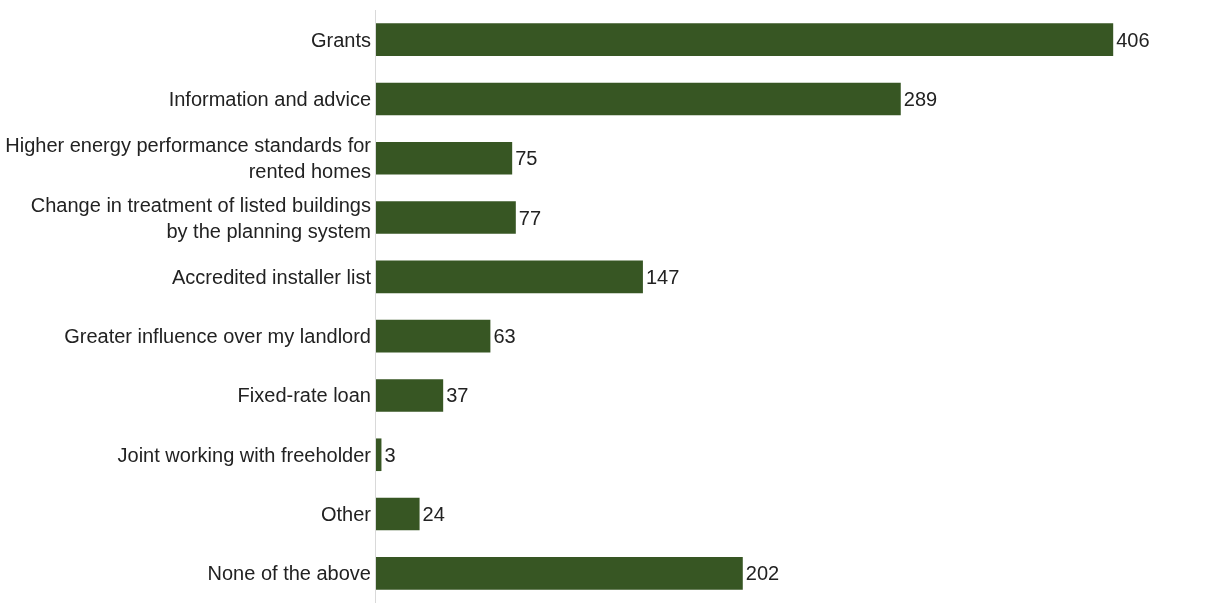 The image size is (1227, 608). What do you see at coordinates (457, 395) in the screenshot?
I see `data-label: 37` at bounding box center [457, 395].